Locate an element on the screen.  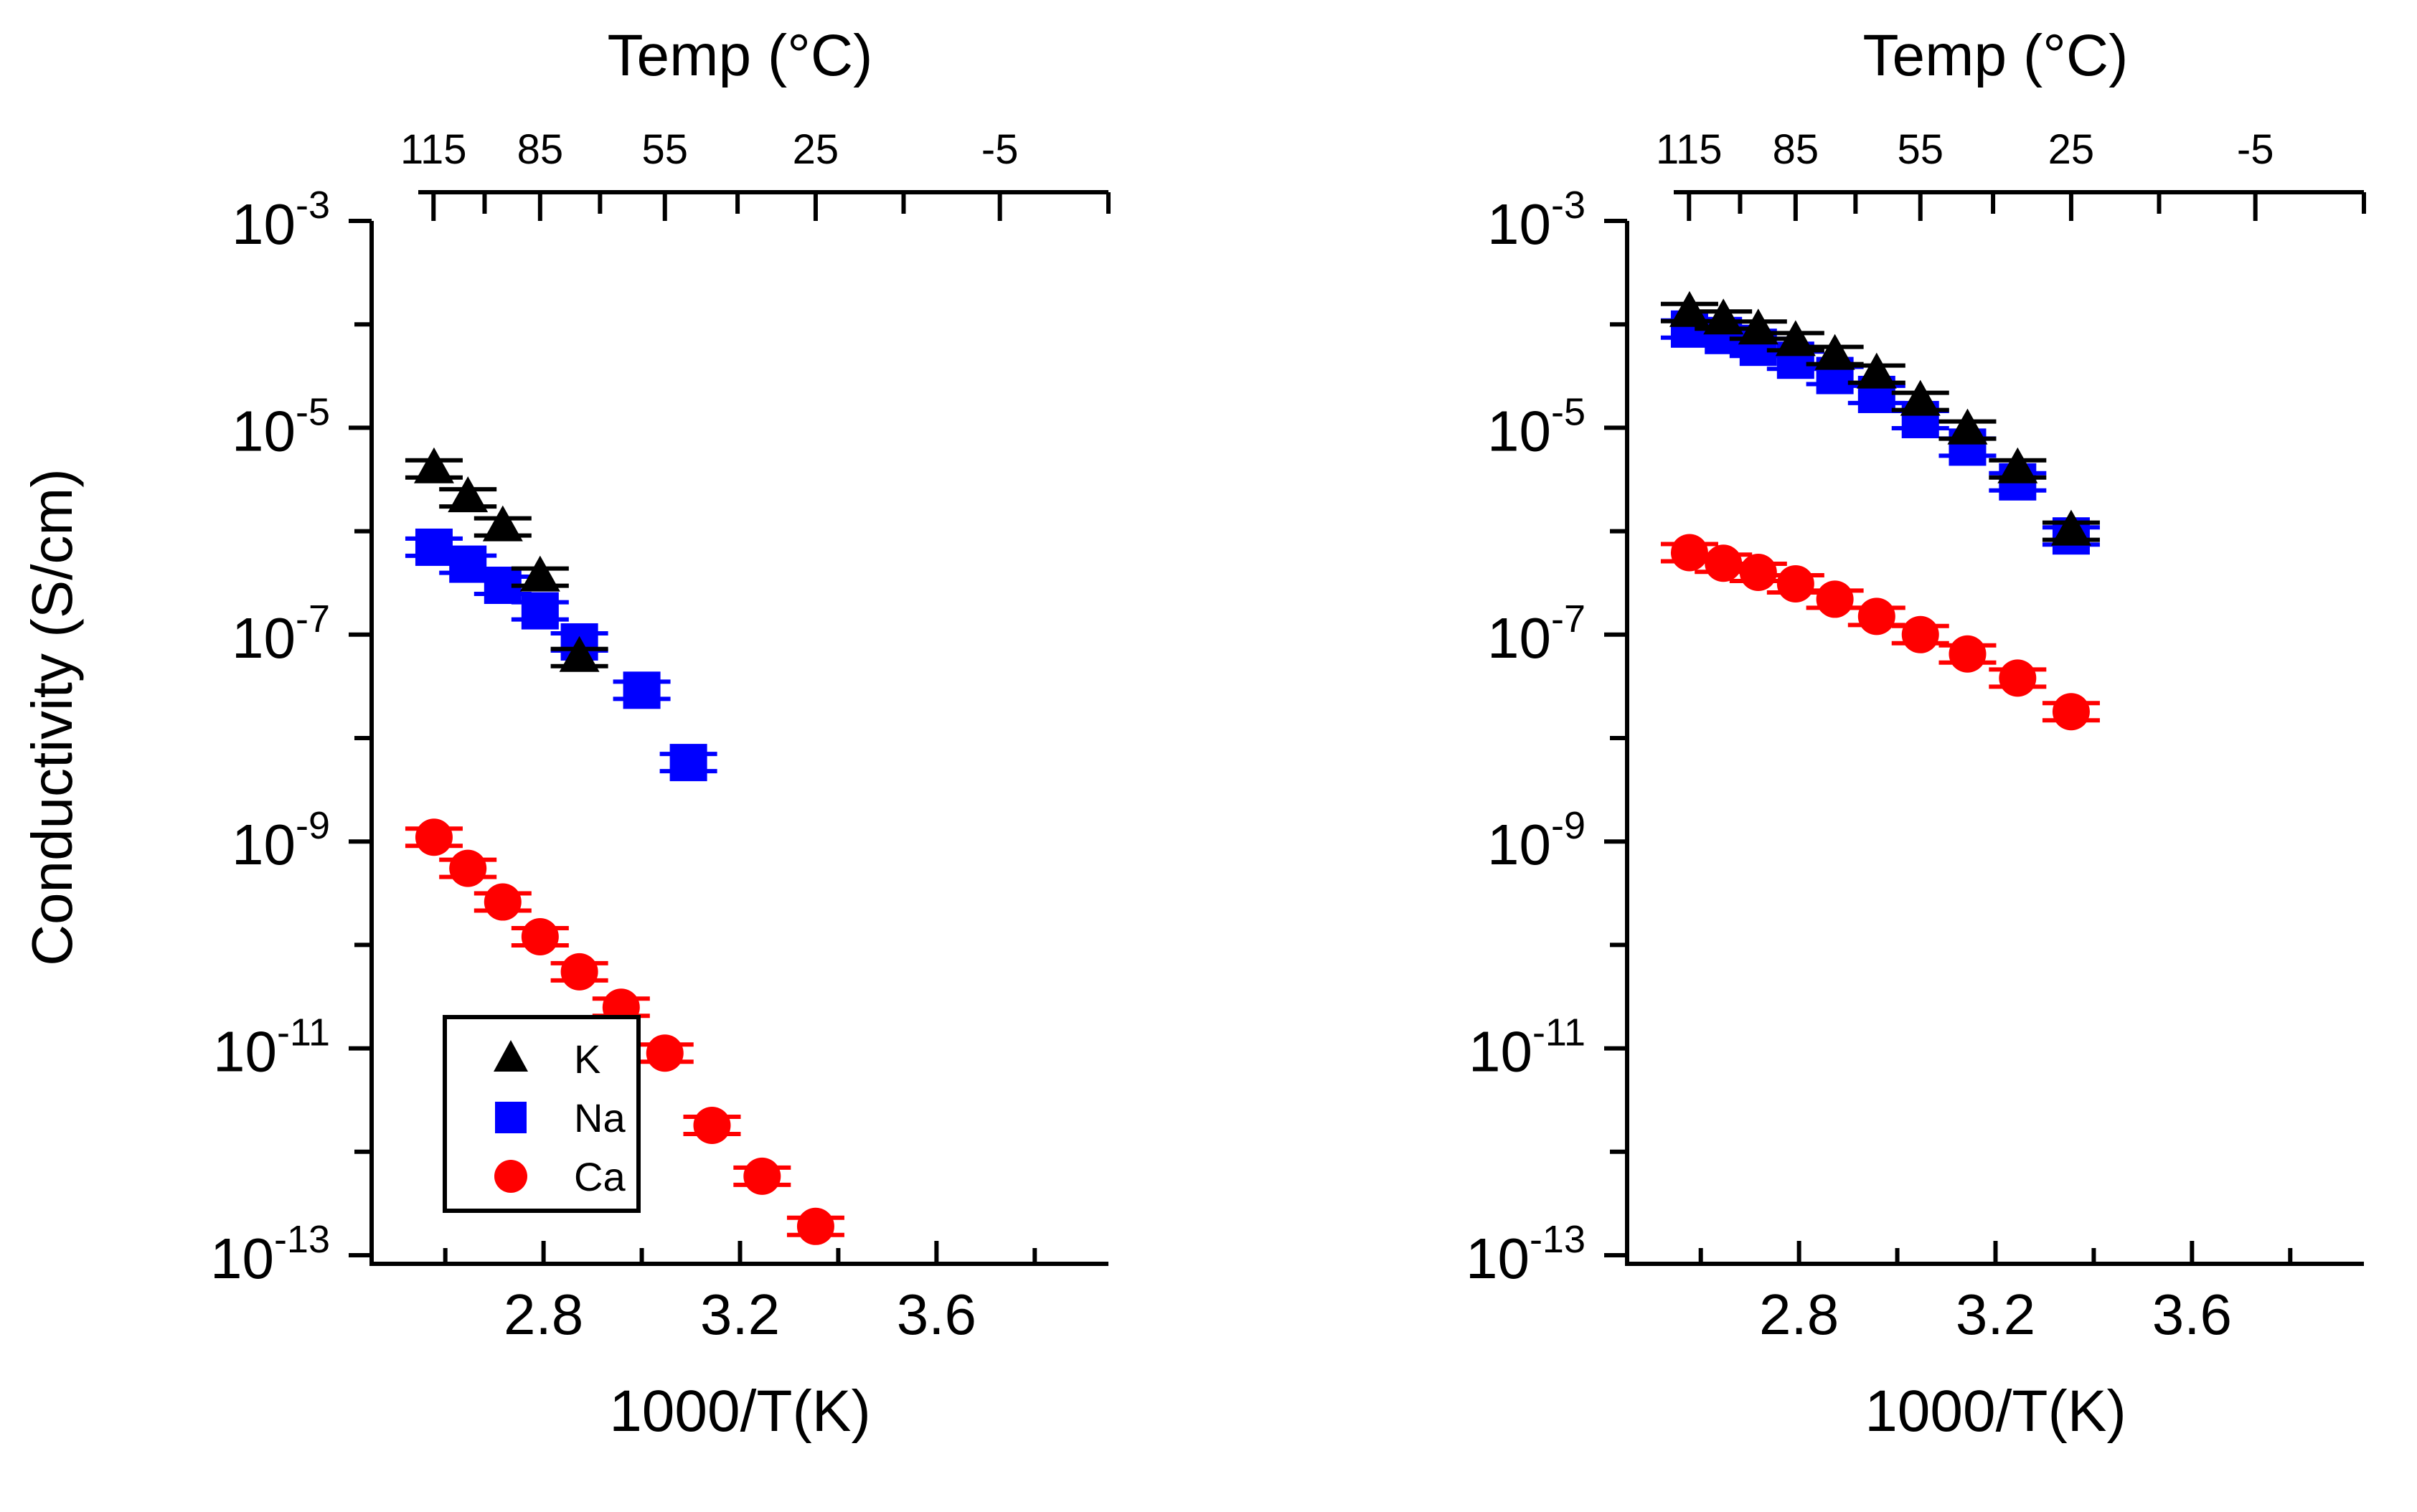
legend-marker-Ca is located at coordinates (510, 1176).